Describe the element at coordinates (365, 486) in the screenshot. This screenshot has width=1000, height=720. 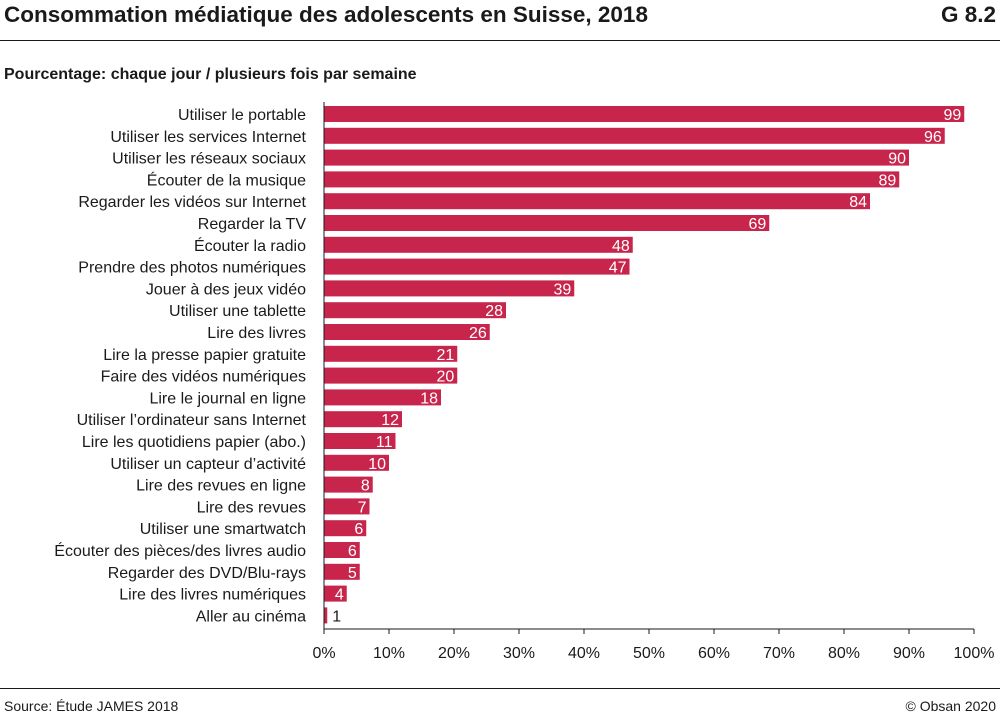
I see `data-label: 8` at that location.